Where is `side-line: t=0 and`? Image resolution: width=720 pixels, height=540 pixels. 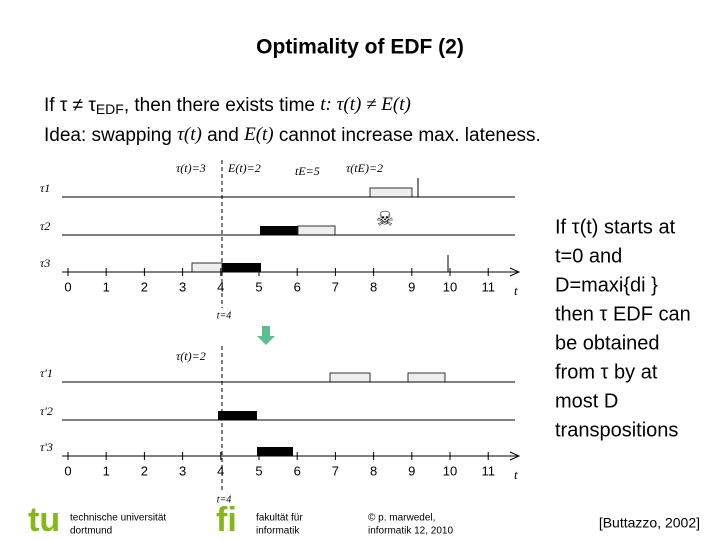
side-line: t=0 and is located at coordinates (588, 256).